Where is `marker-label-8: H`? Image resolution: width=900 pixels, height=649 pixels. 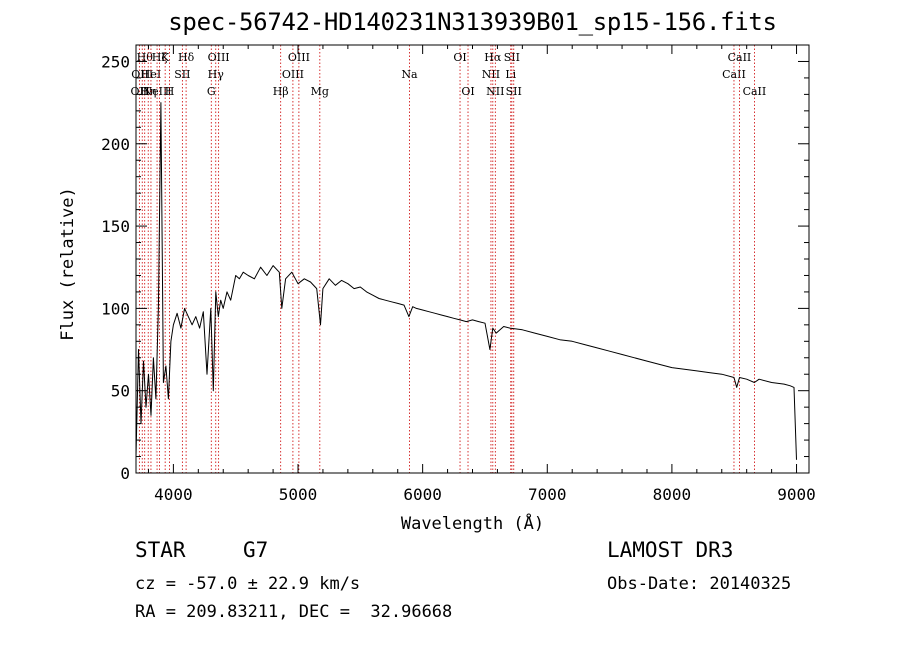
marker-label-8: H is located at coordinates (170, 91).